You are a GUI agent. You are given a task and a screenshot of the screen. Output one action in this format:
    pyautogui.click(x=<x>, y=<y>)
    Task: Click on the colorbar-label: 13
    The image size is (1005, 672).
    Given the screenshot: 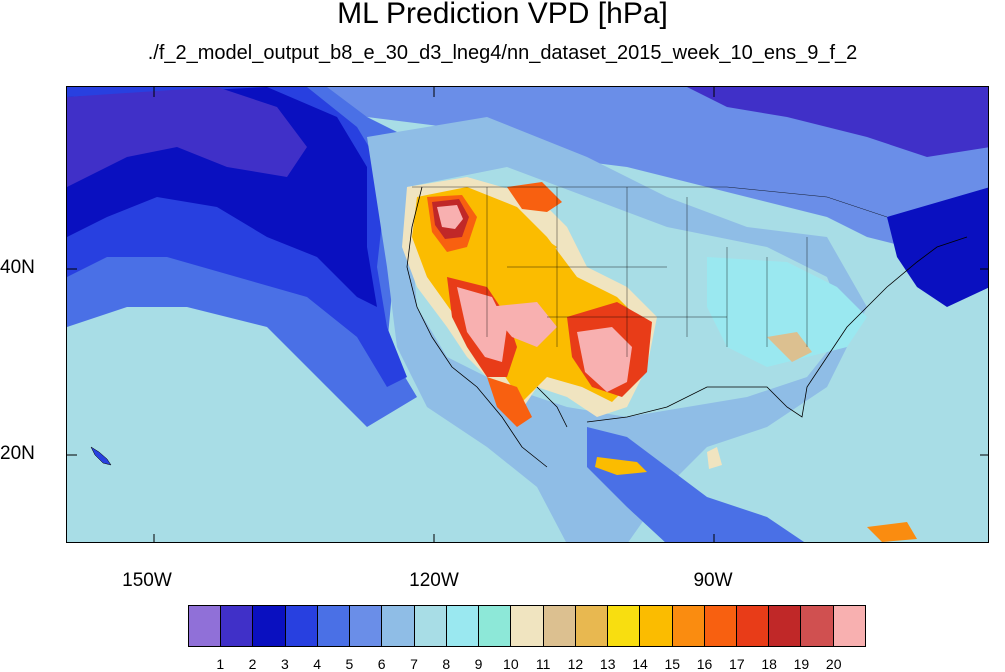 What is the action you would take?
    pyautogui.click(x=607, y=664)
    